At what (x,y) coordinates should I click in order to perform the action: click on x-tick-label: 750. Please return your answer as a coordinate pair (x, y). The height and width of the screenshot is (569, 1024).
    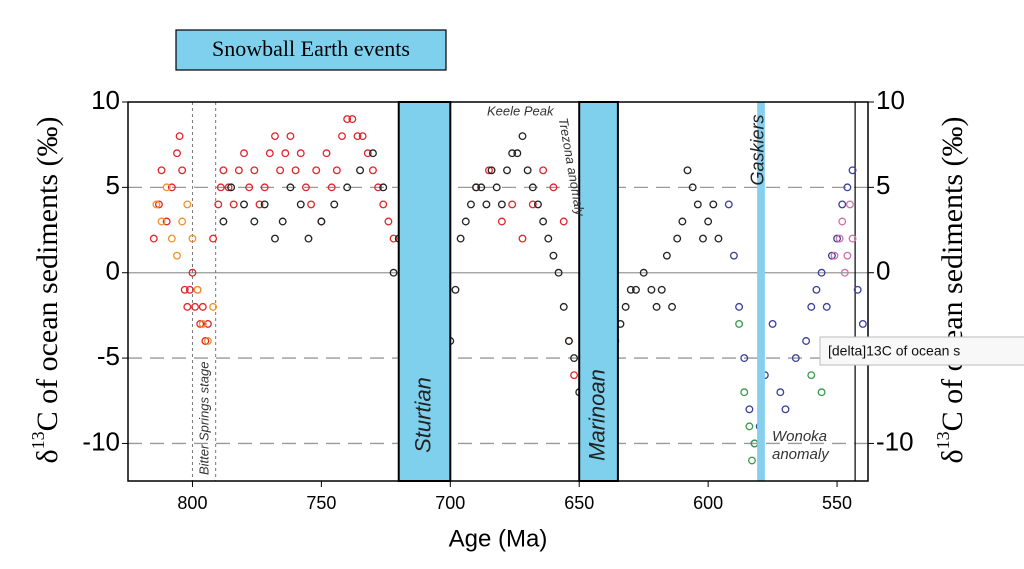
    Looking at the image, I should click on (321, 503).